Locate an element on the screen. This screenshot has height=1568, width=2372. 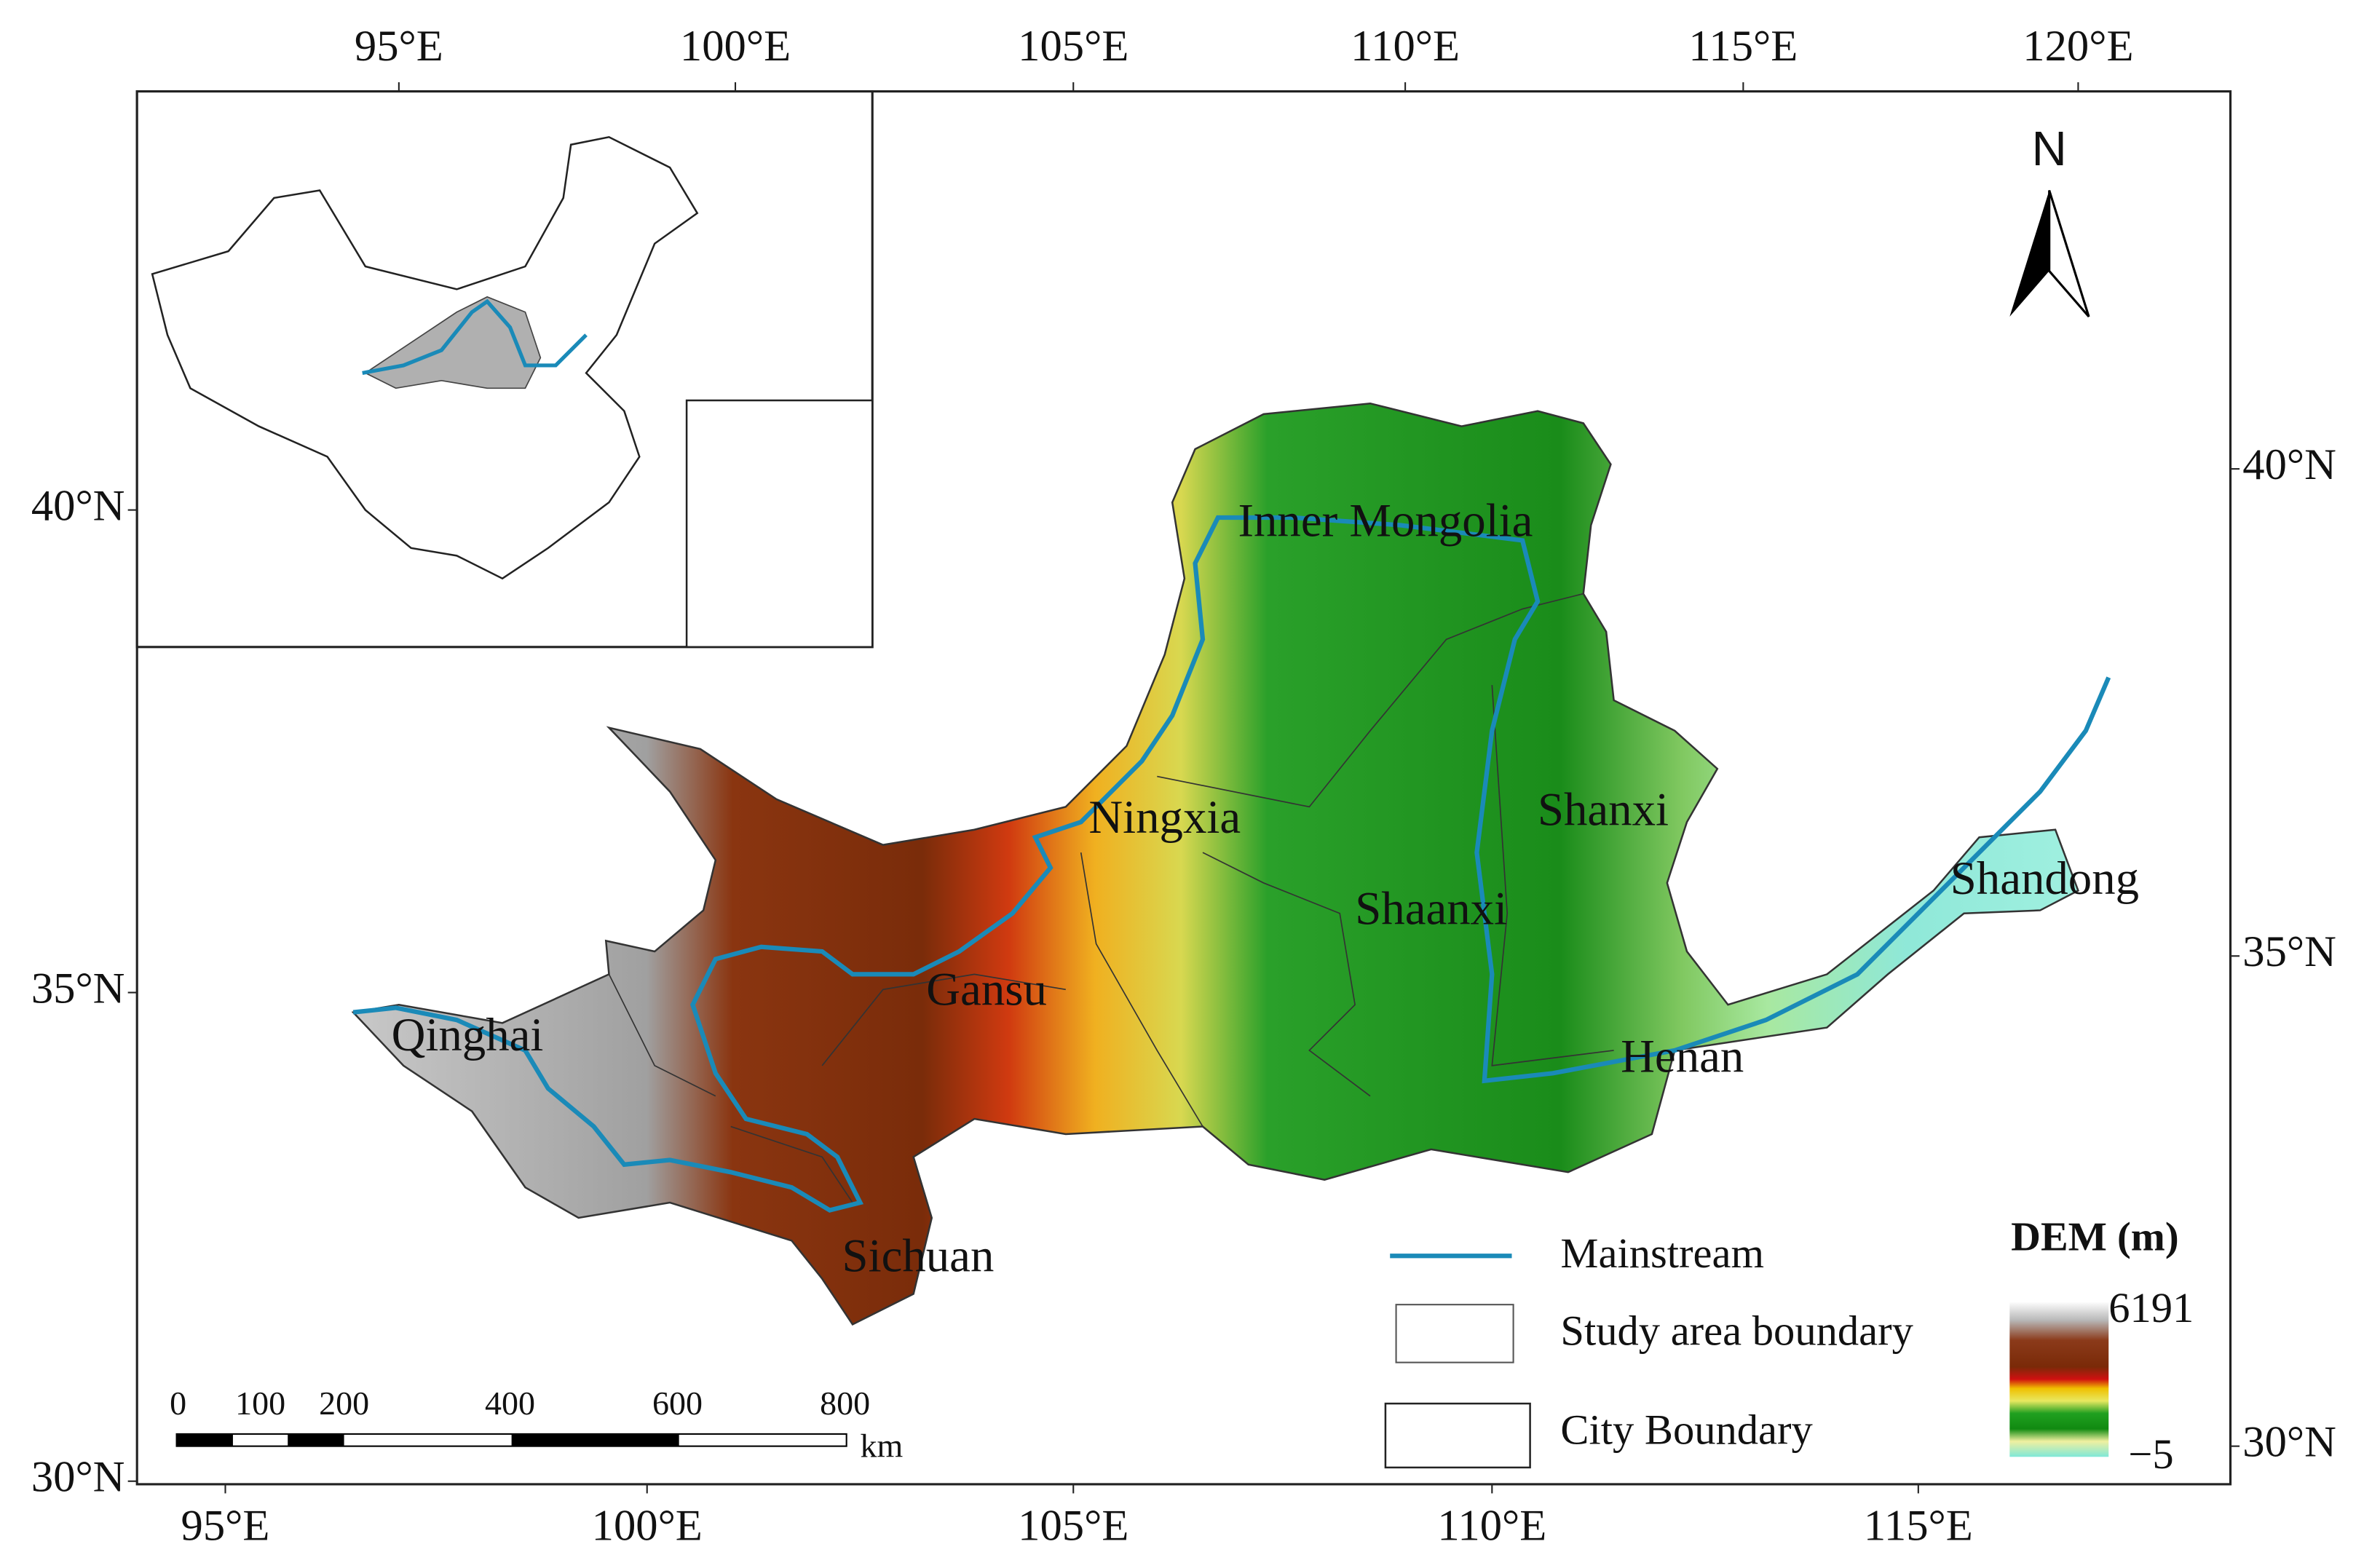
scale-label: 0 is located at coordinates (178, 1404).